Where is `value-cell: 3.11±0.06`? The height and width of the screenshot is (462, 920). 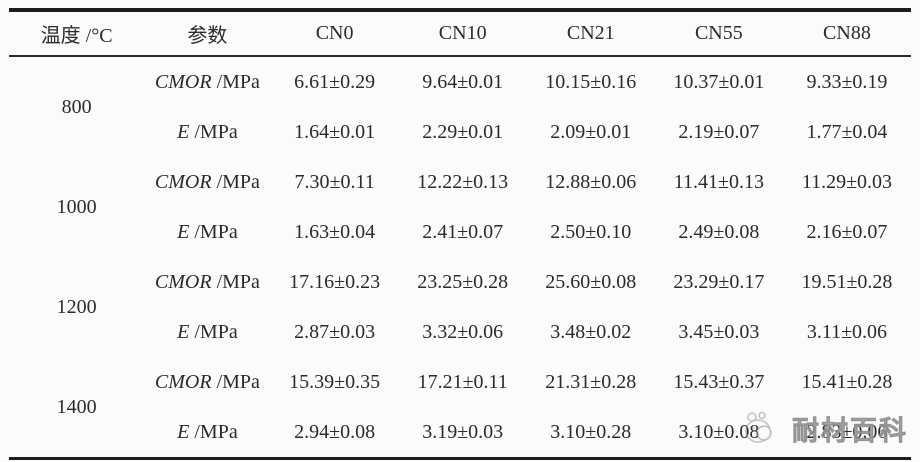 value-cell: 3.11±0.06 is located at coordinates (847, 331).